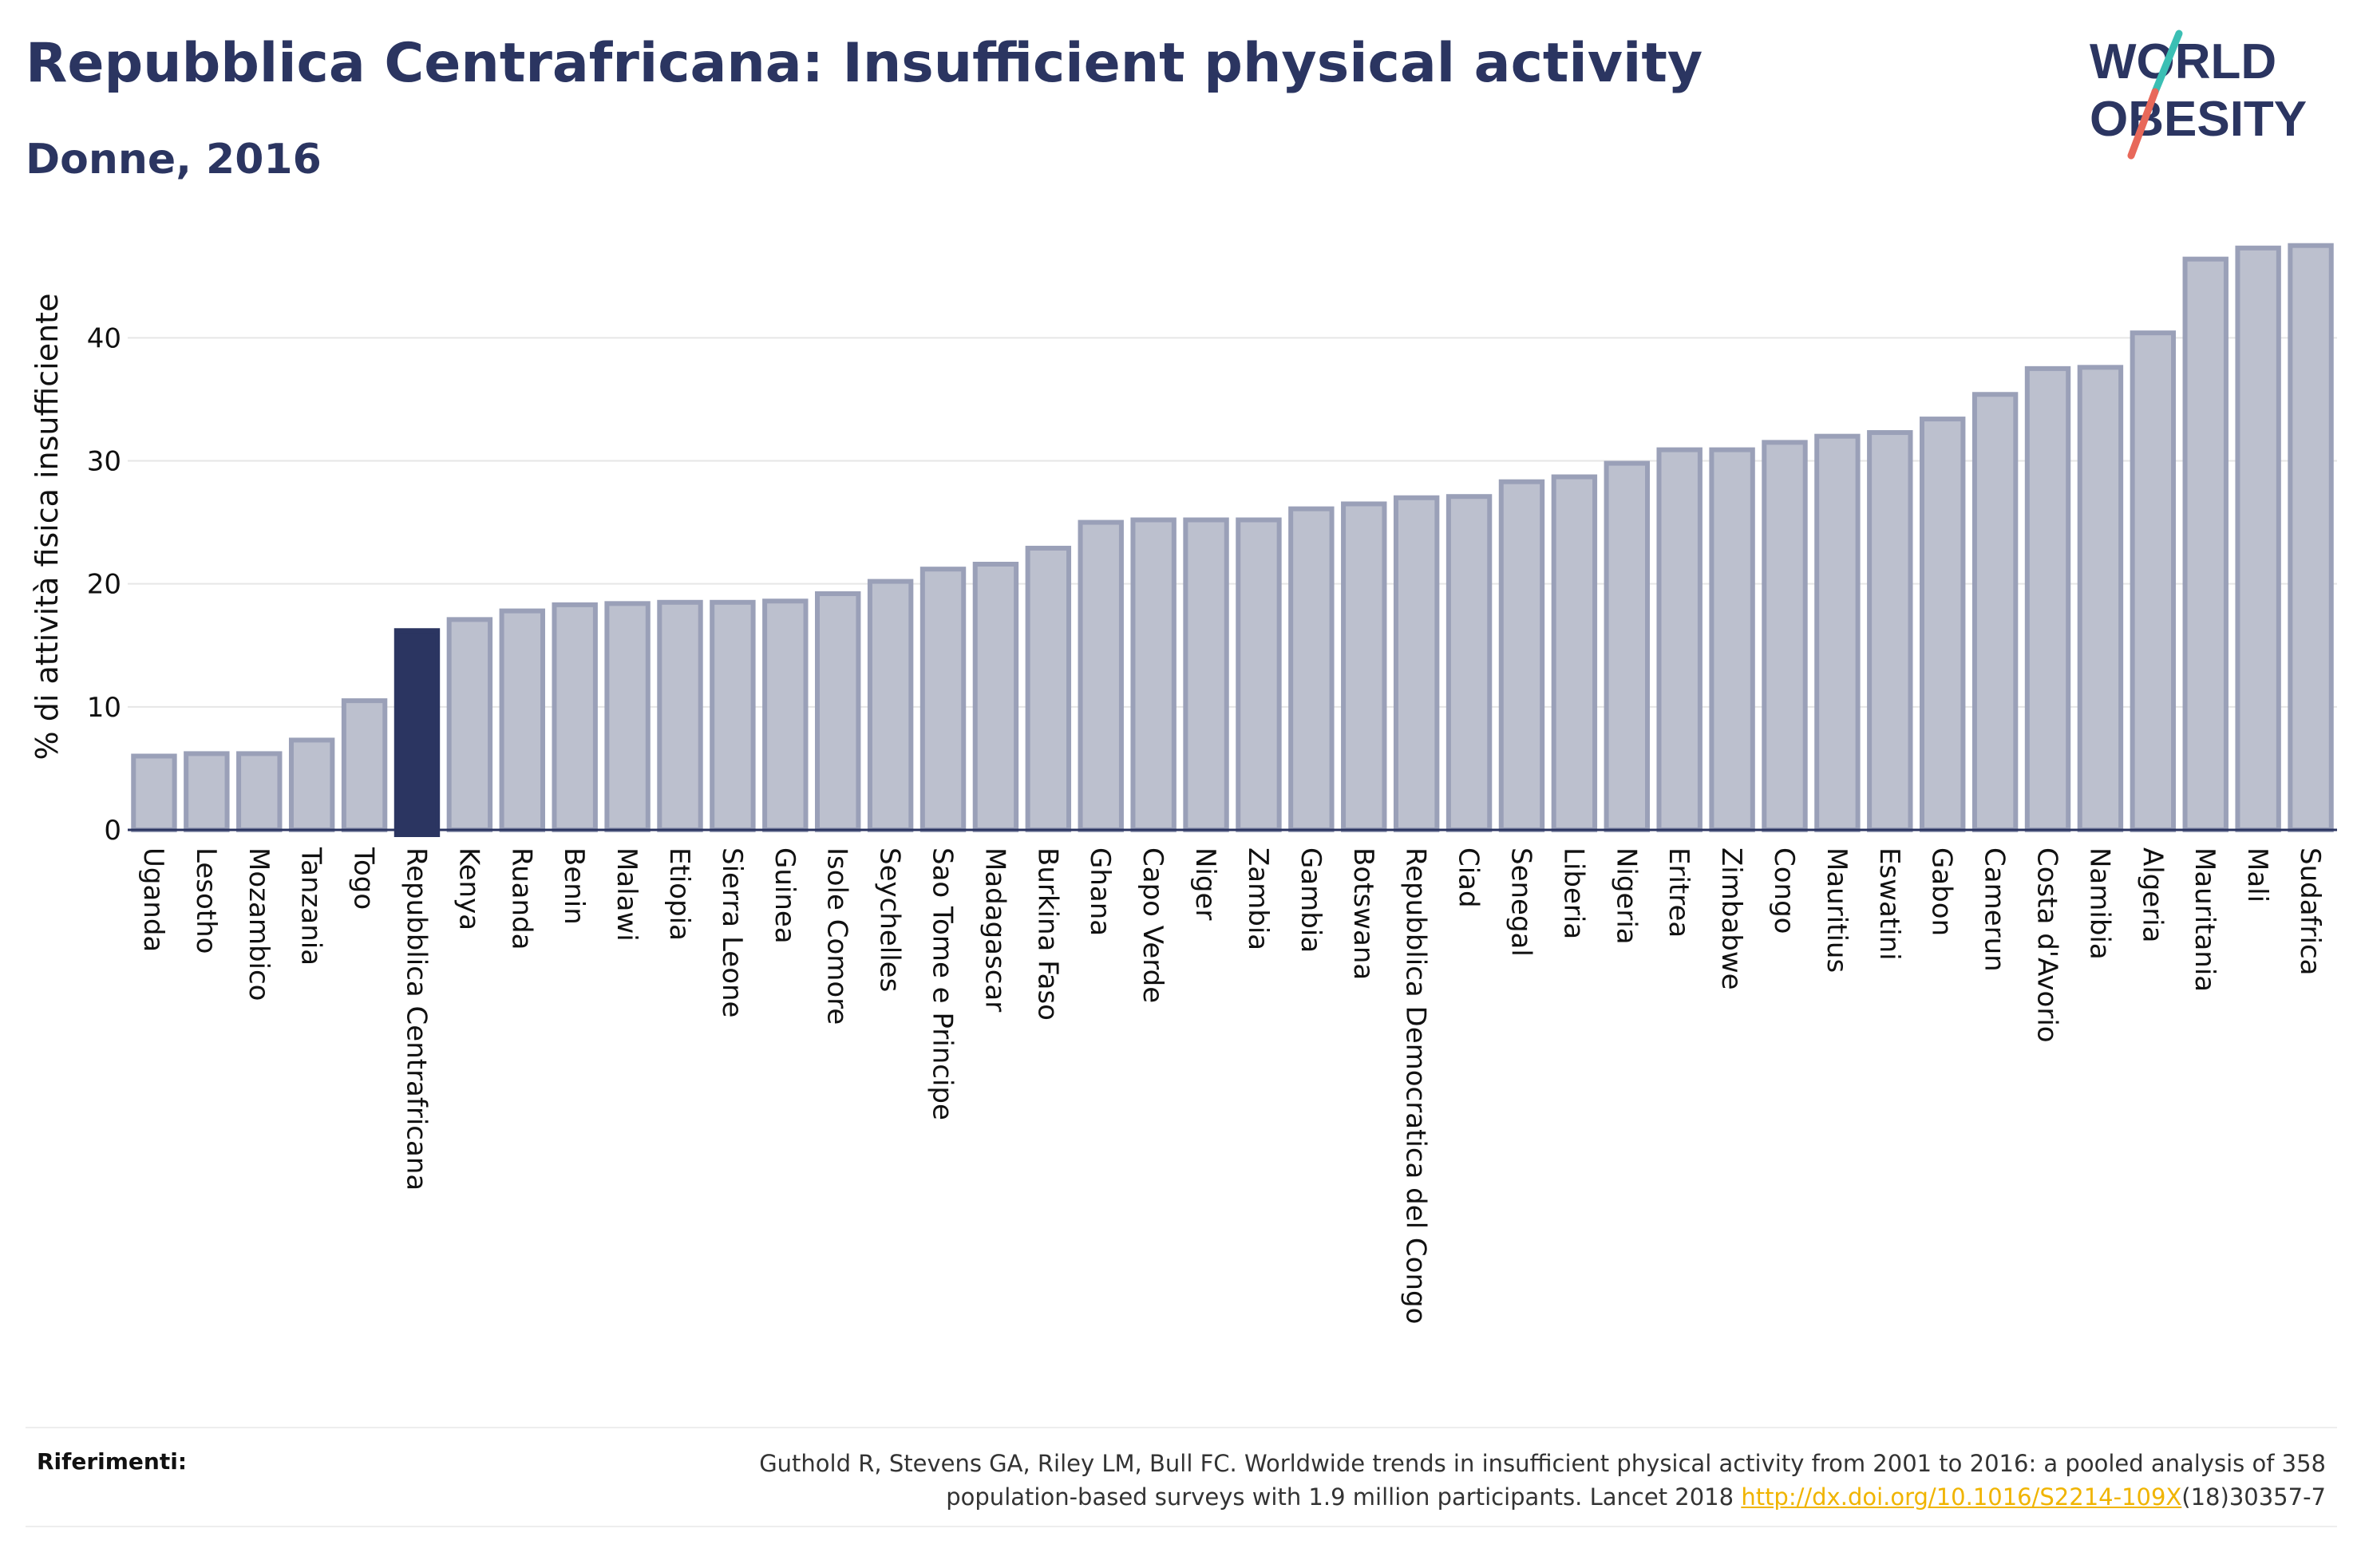  I want to click on x-tick-label-35: Camerun, so click(1995, 909).